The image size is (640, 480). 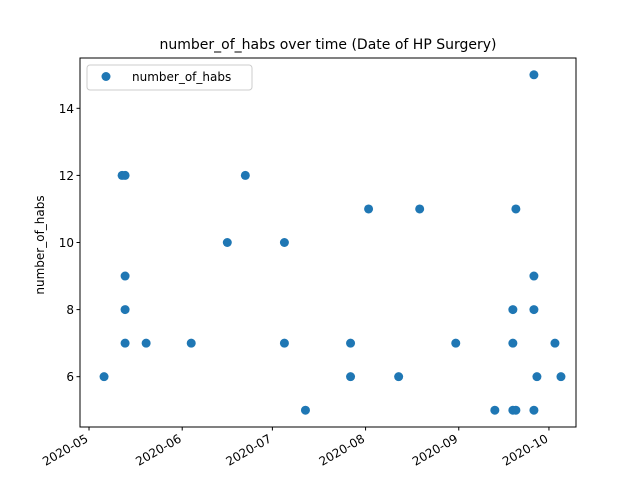 I want to click on y-tick-label: 10, so click(x=66, y=243).